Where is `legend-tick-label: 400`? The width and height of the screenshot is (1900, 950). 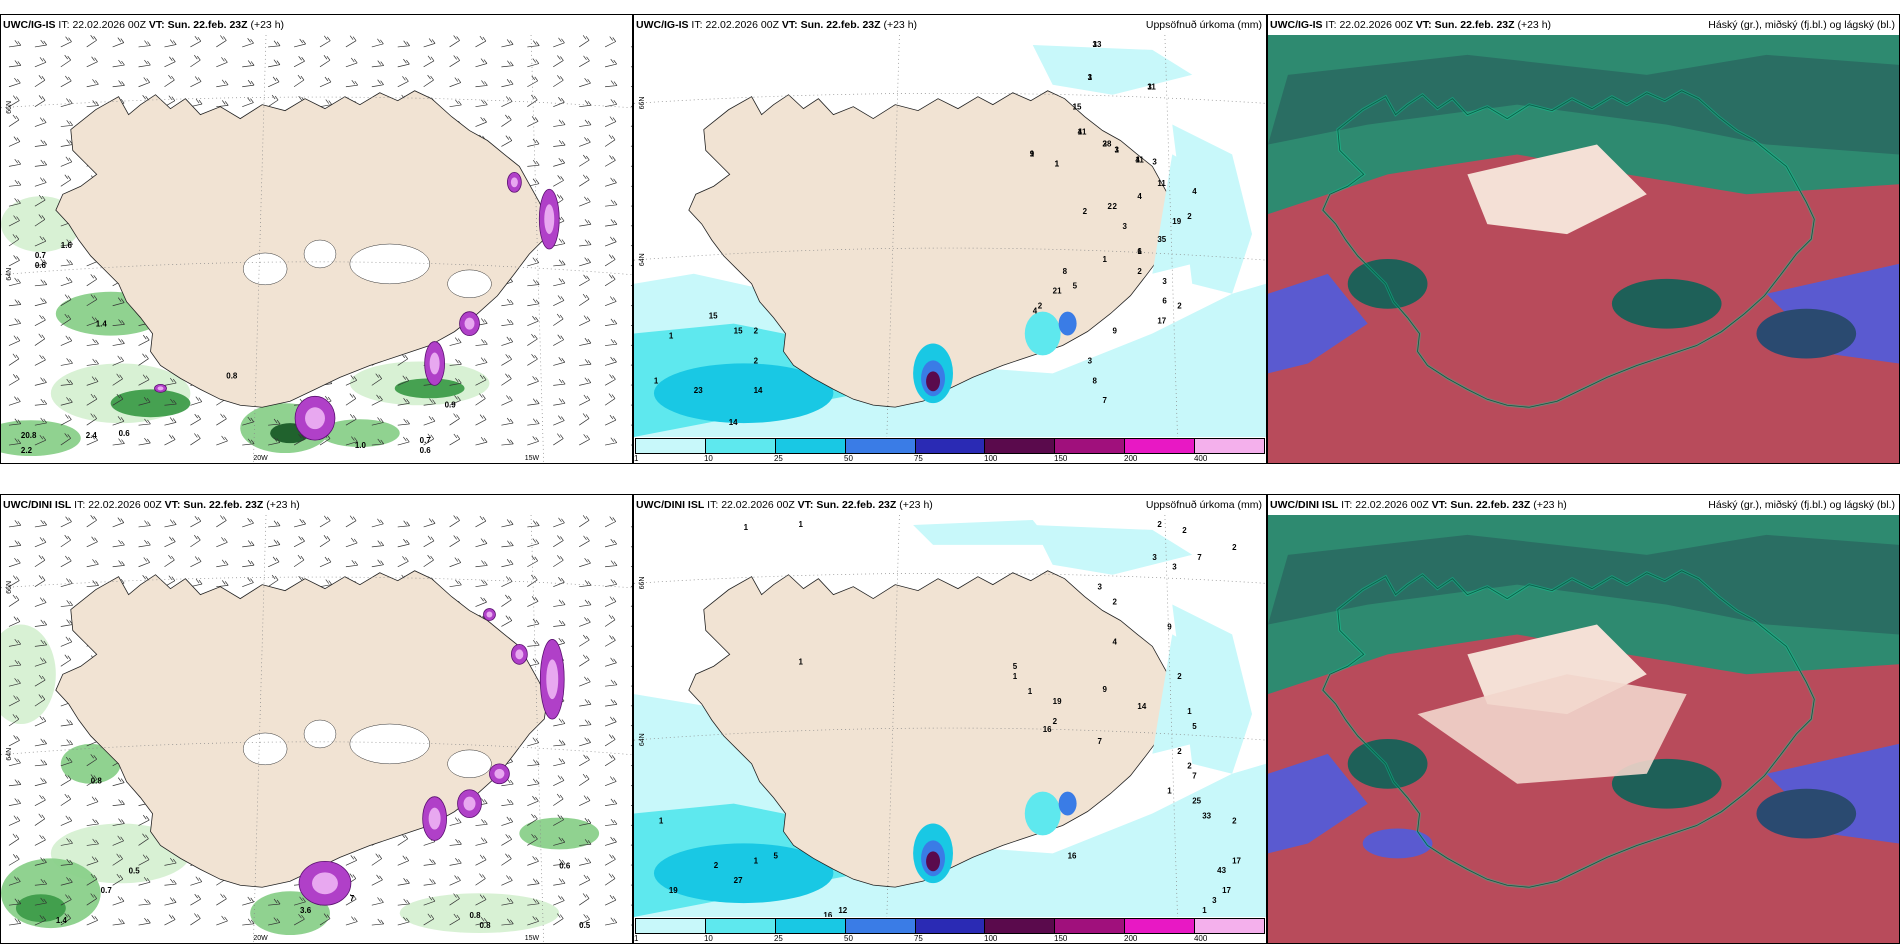
legend-tick-label: 400 is located at coordinates (1200, 458).